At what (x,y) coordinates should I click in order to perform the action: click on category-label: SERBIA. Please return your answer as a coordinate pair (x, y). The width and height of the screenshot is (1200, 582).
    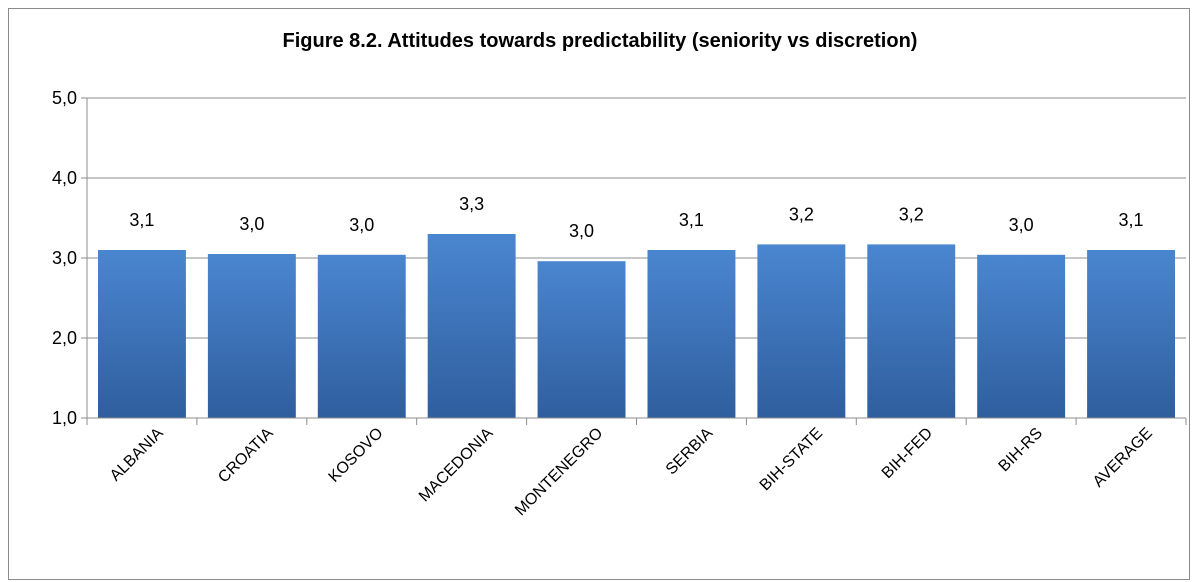
    Looking at the image, I should click on (690, 452).